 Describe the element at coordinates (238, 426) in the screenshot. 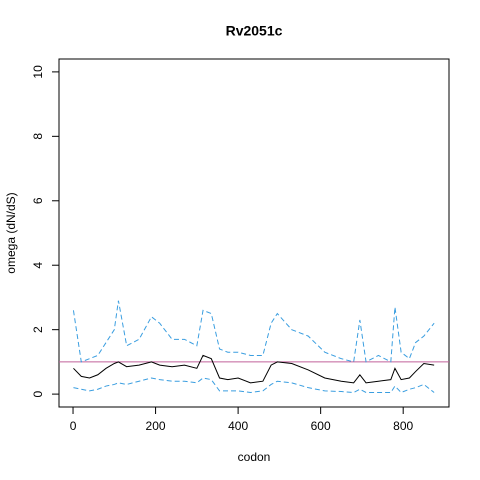

I see `x-tick-label: 400` at that location.